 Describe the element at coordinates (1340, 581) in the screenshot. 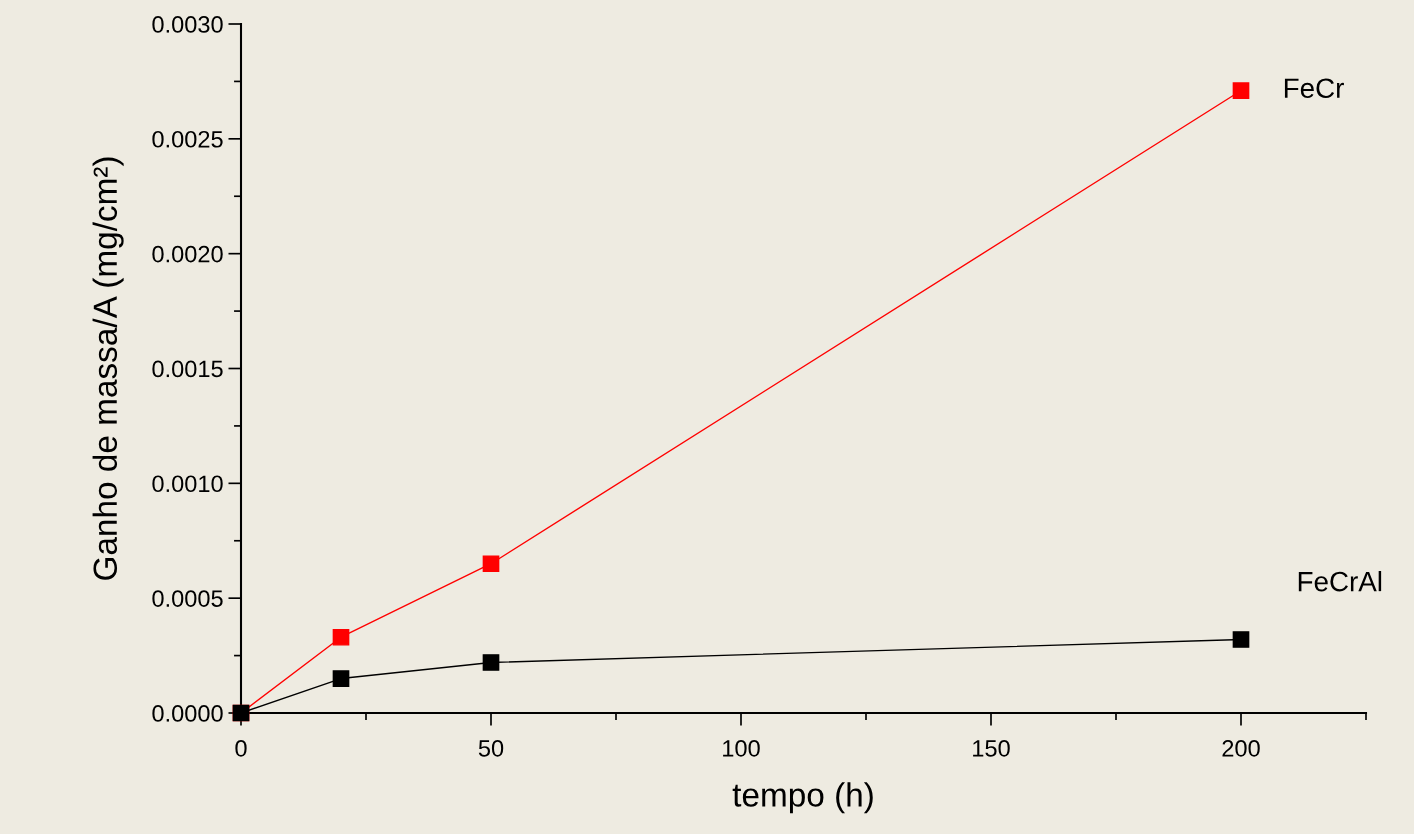

I see `text: FeCrAl` at that location.